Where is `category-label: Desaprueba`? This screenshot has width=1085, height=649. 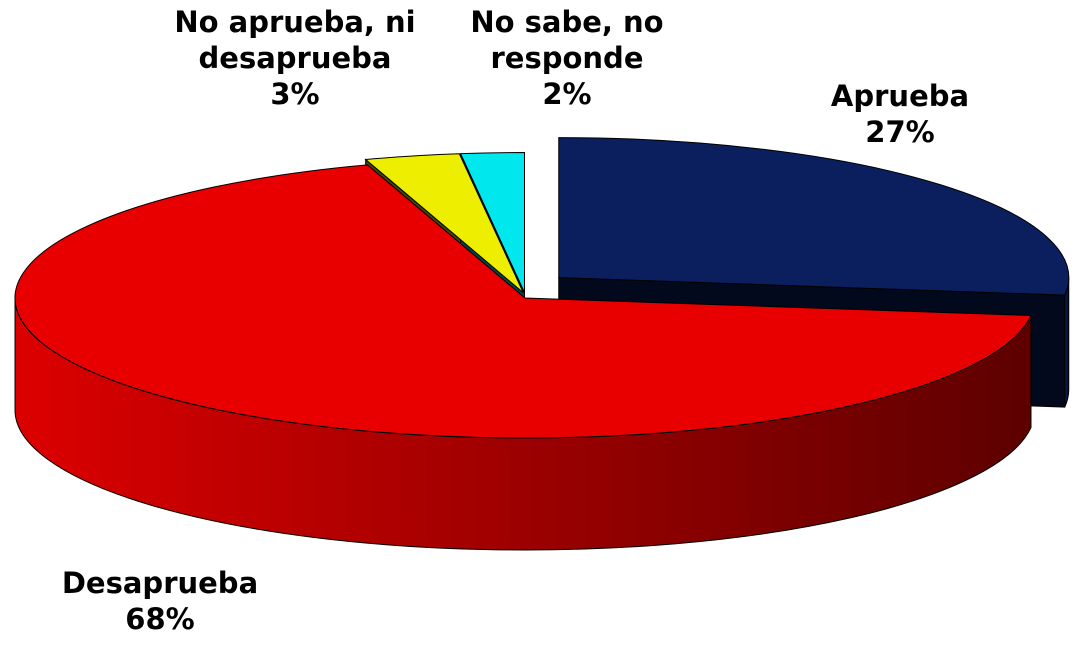
category-label: Desaprueba is located at coordinates (160, 583).